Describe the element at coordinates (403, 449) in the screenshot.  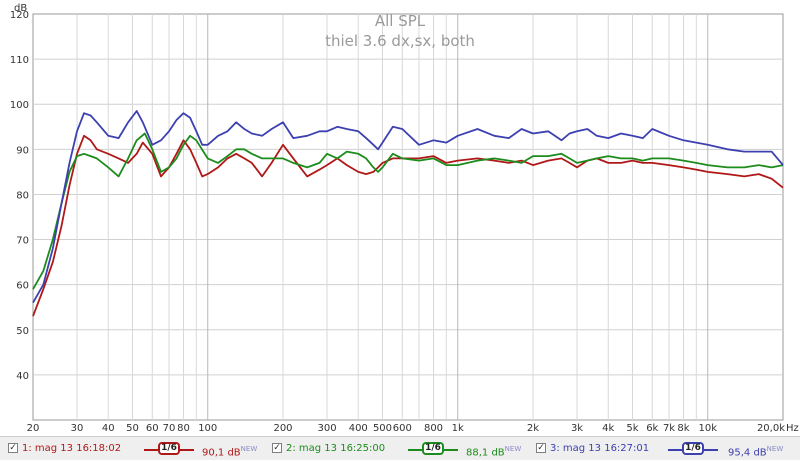
I see `legend-item-2: ✓ 2: mag 13 16:25:00 1/6 88,1 dBNEW` at that location.